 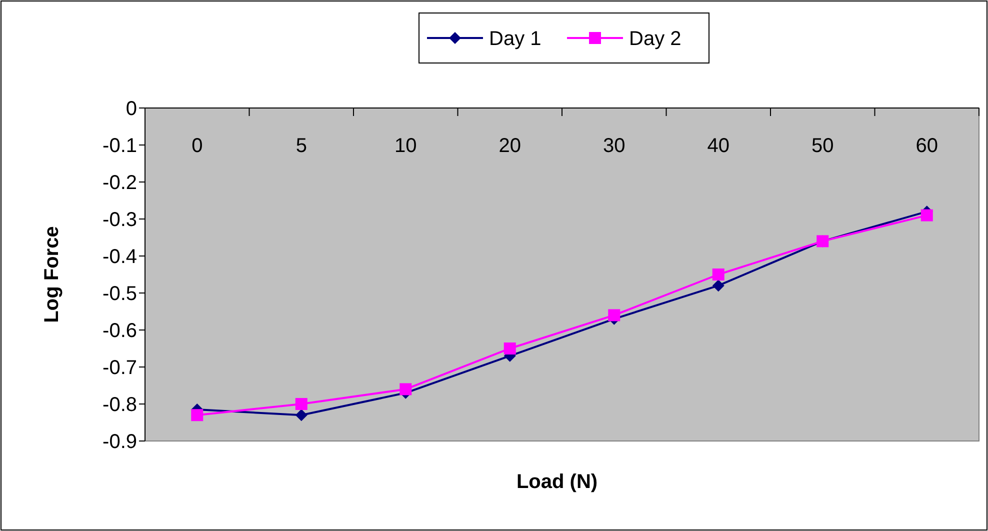 I want to click on y-tick-label: -0.8, so click(x=119, y=405).